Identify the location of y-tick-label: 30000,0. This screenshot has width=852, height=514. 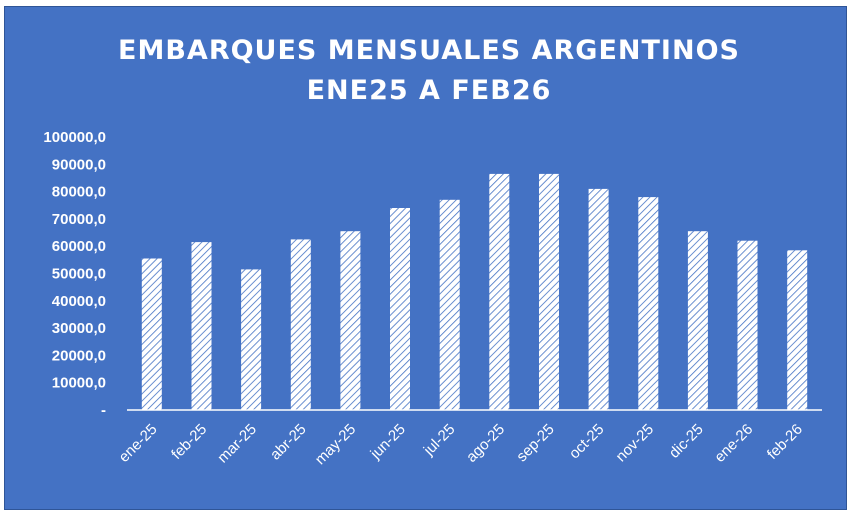
(79, 328).